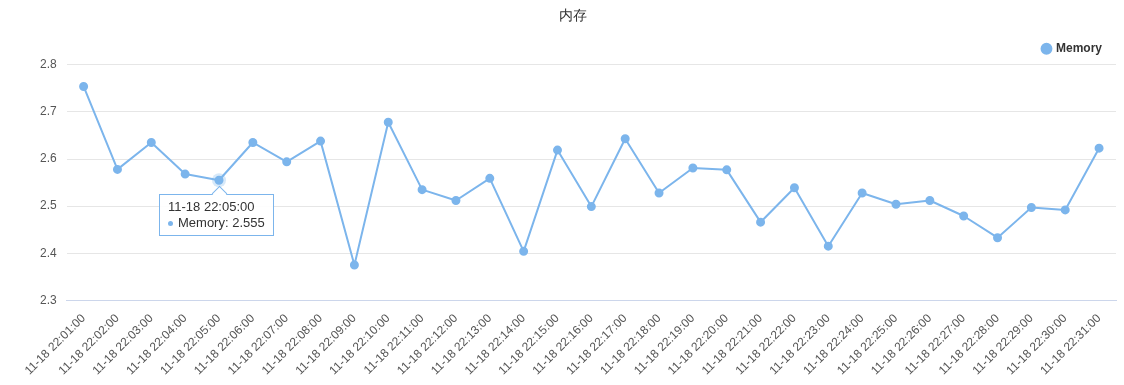 Image resolution: width=1124 pixels, height=385 pixels. What do you see at coordinates (48, 64) in the screenshot?
I see `y-tick-label: 2.8` at bounding box center [48, 64].